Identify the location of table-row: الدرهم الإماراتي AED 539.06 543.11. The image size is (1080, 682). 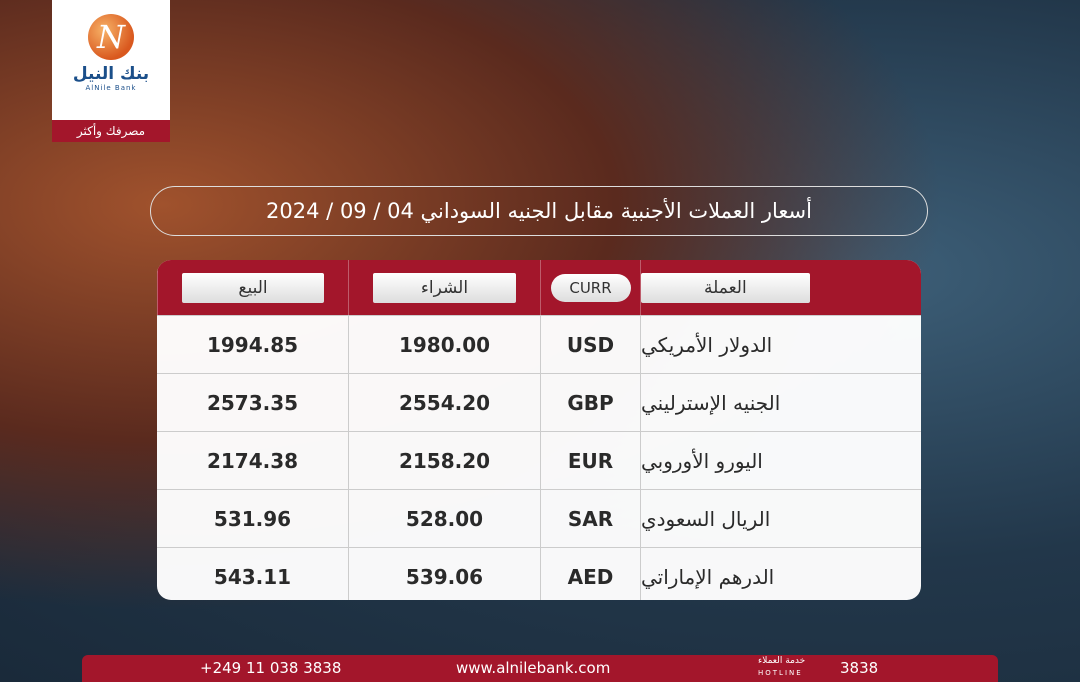
(539, 573).